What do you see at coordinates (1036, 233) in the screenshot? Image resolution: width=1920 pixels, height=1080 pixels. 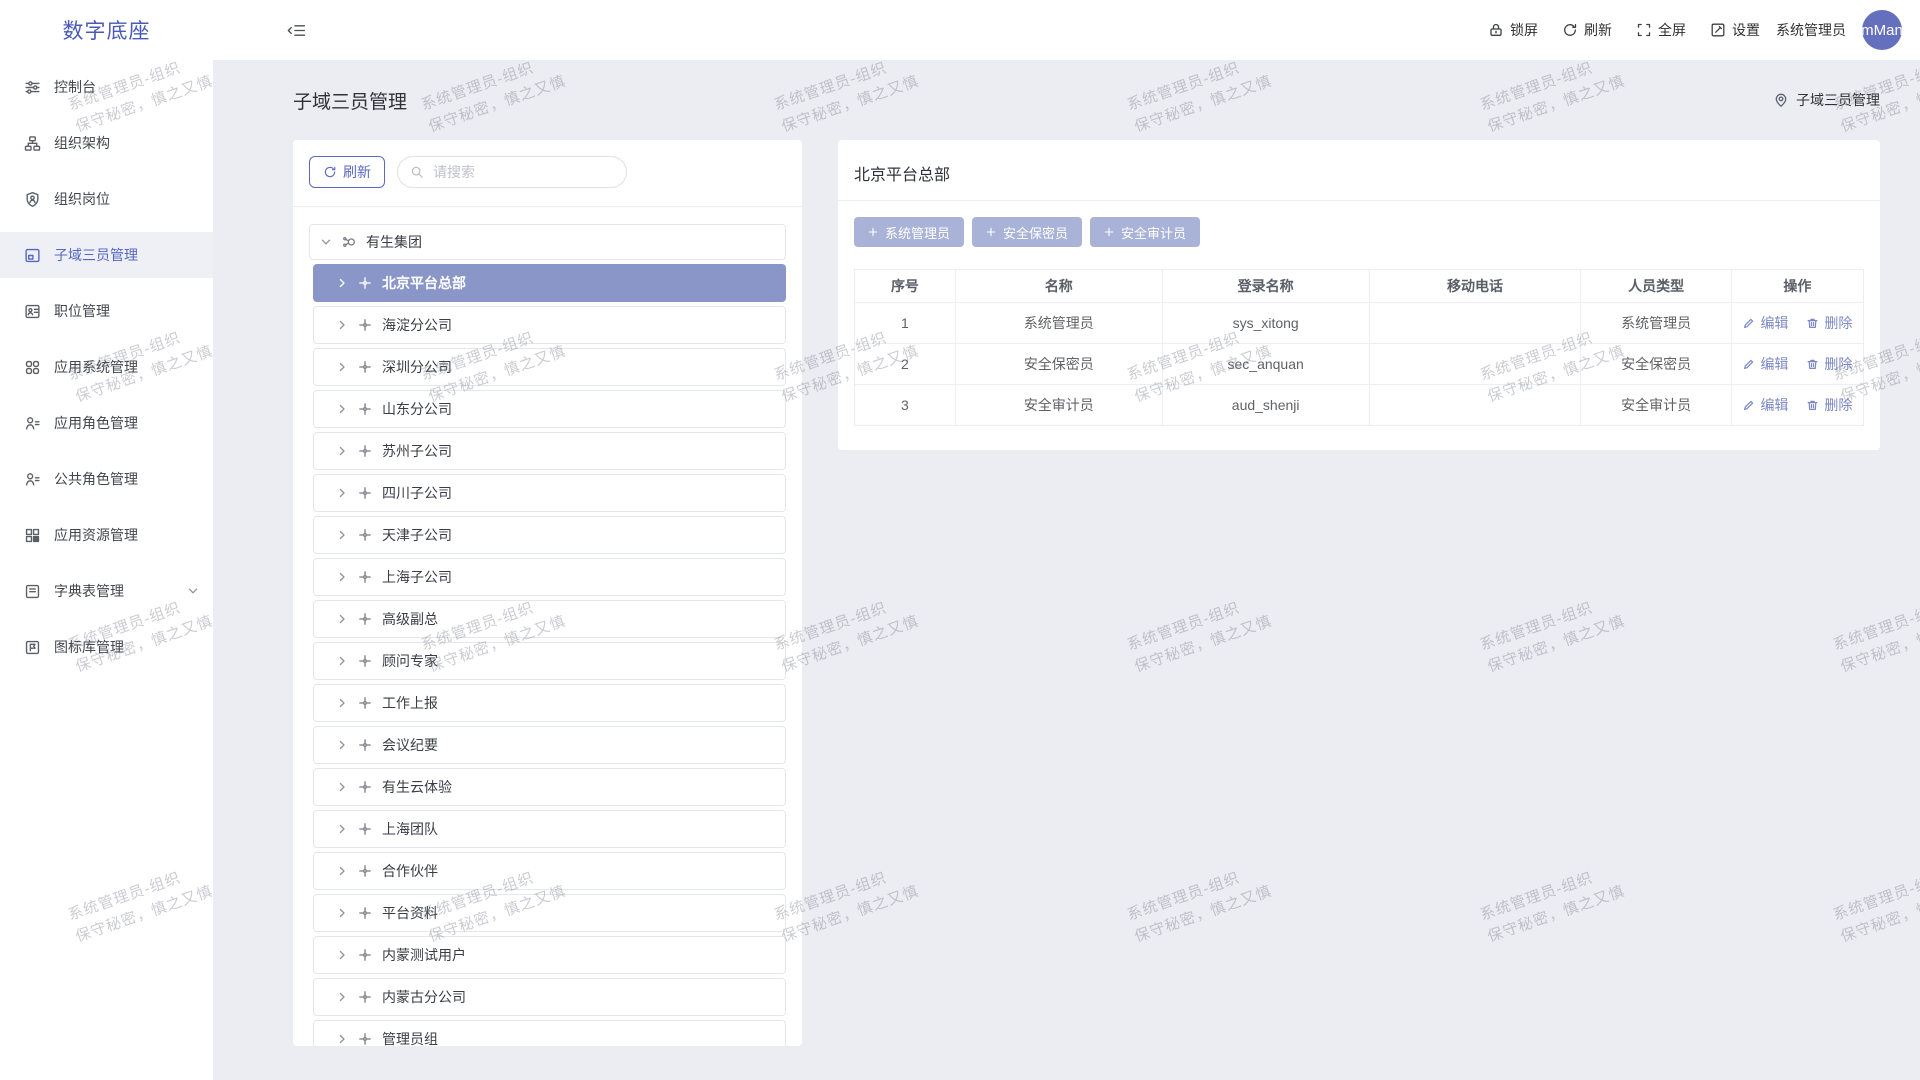 I see `add-role-button-label: 安全保密员` at bounding box center [1036, 233].